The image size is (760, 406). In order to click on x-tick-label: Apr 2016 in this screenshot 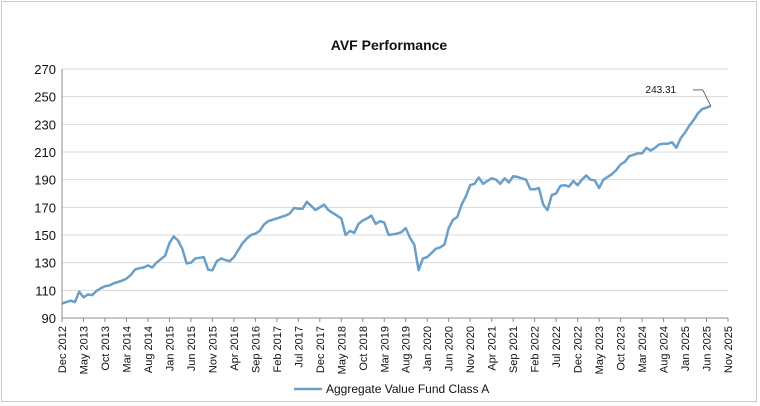, I will do `click(235, 348)`.